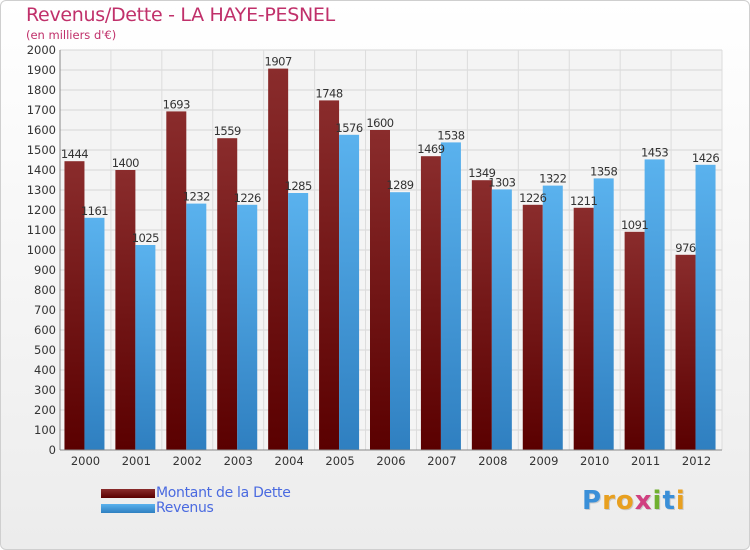 The height and width of the screenshot is (550, 750). What do you see at coordinates (128, 508) in the screenshot?
I see `legend-swatch-revenus` at bounding box center [128, 508].